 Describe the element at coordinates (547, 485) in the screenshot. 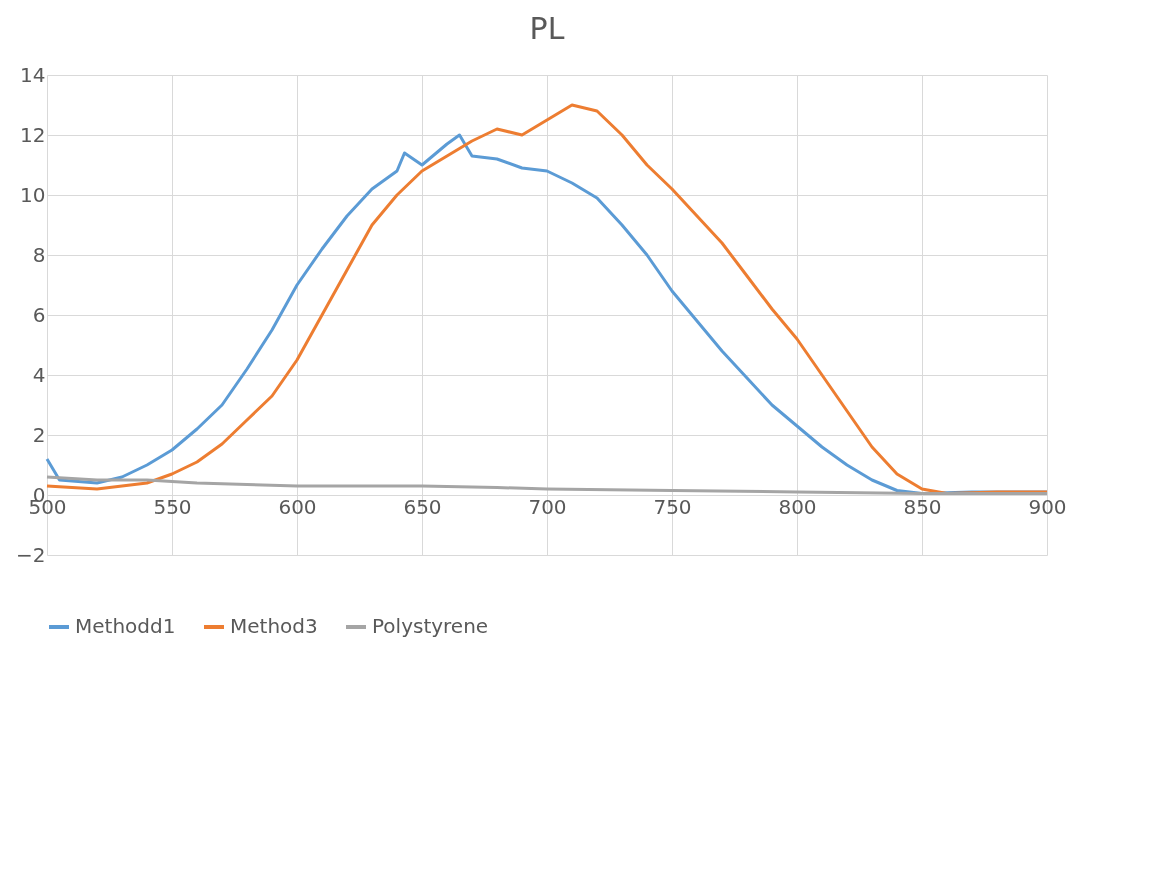

I see `line-series` at that location.